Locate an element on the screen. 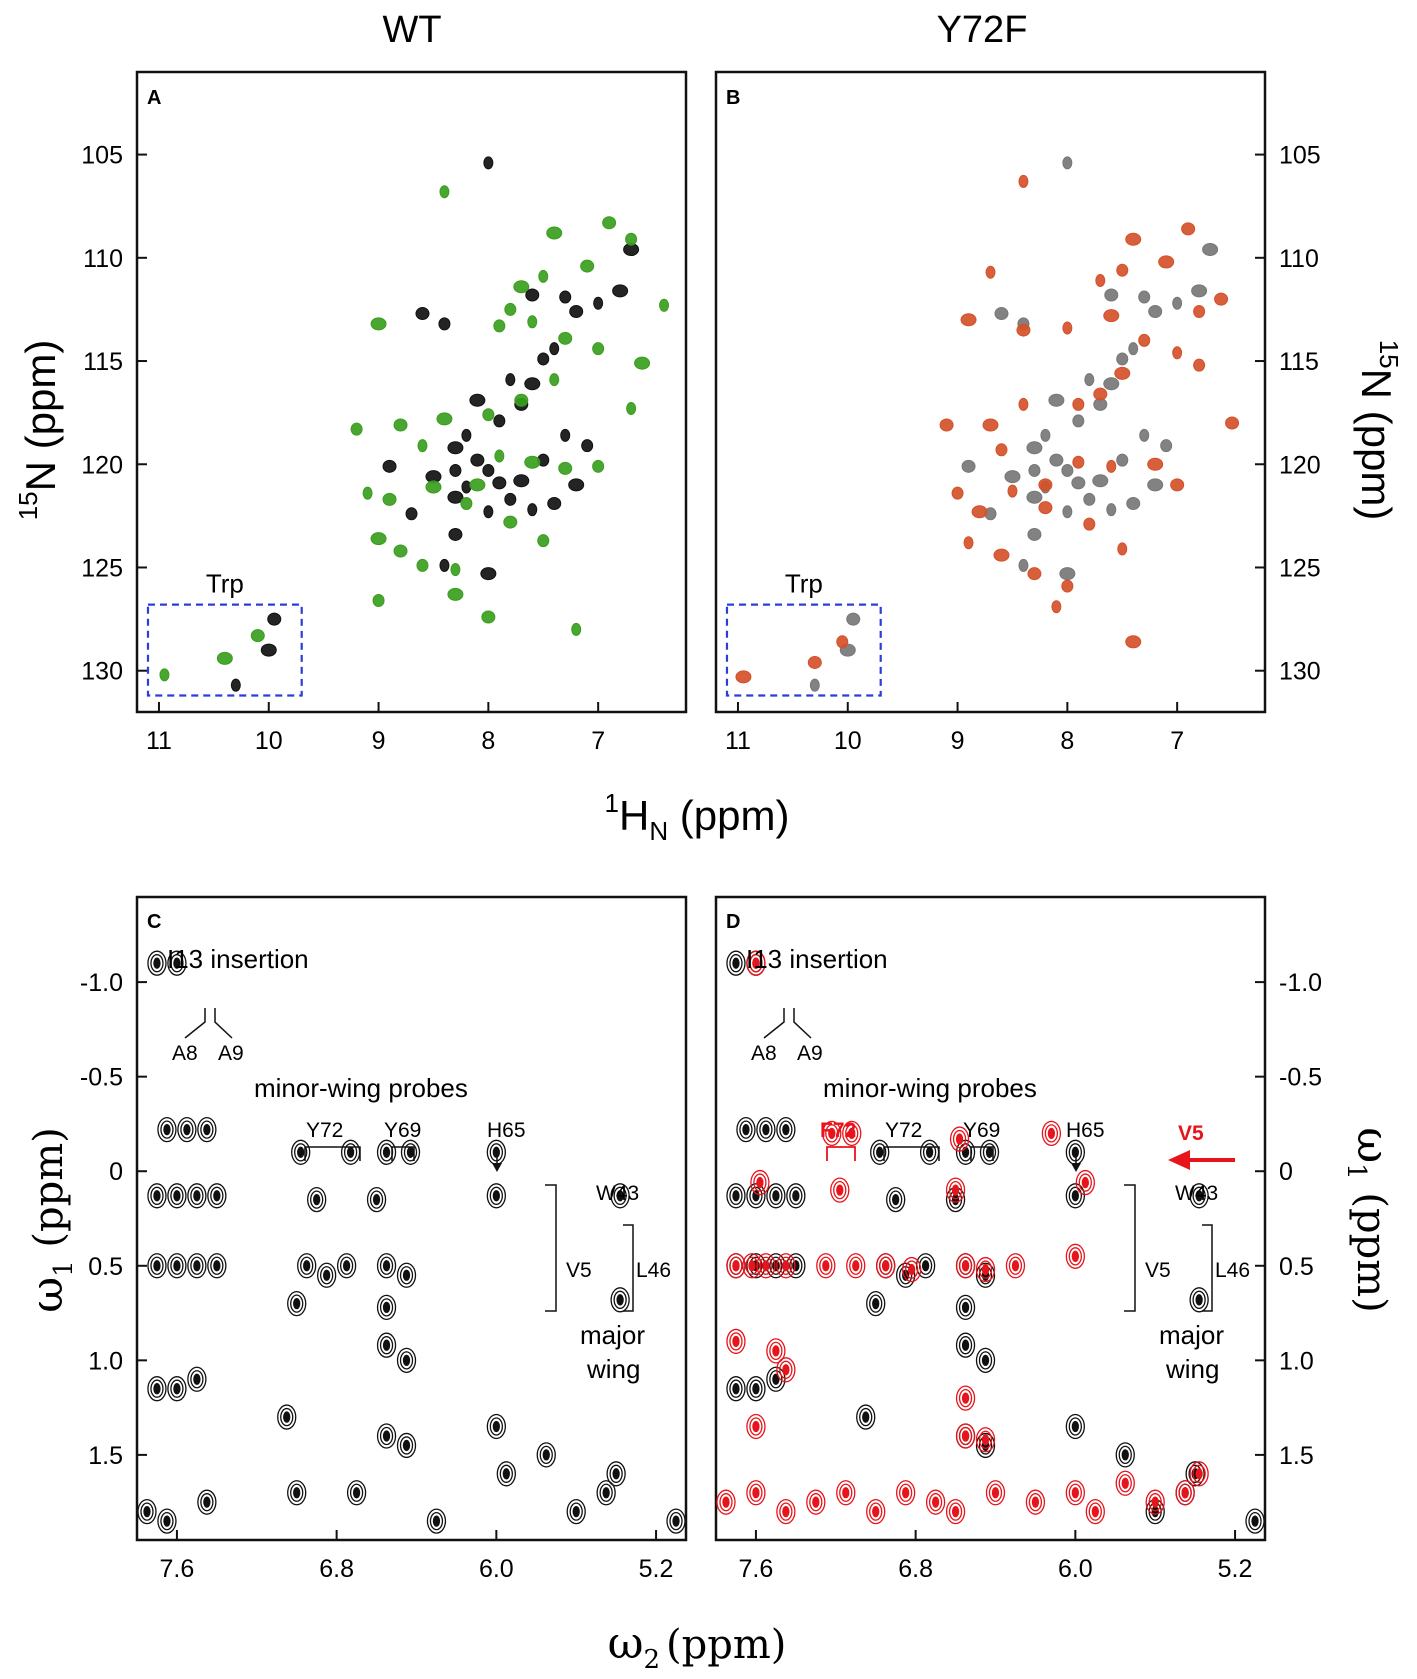 The width and height of the screenshot is (1417, 1679). bracket-y69 is located at coordinates (403, 1153).